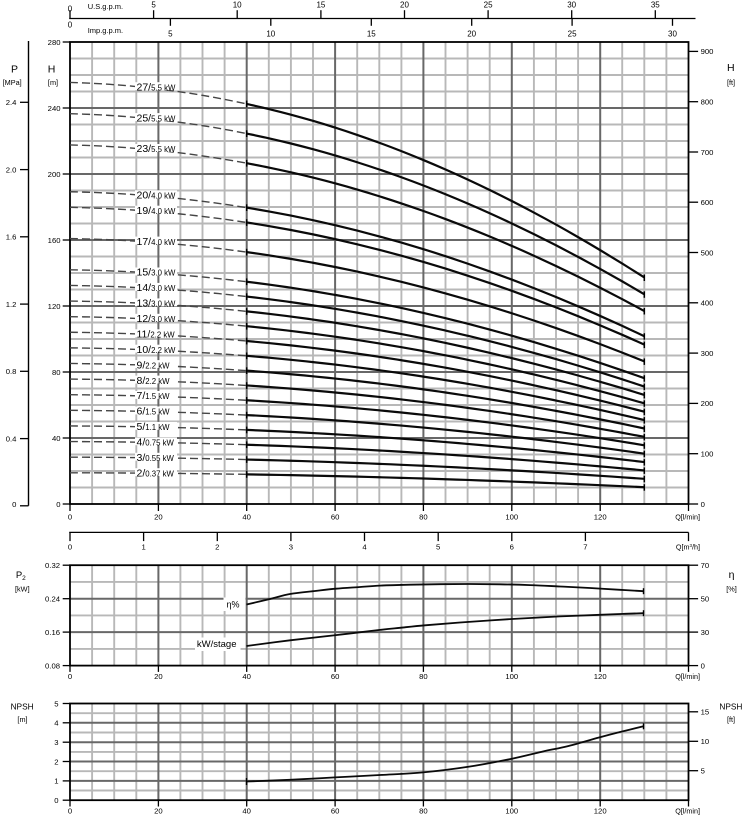 This screenshot has height=826, width=747. Describe the element at coordinates (12, 82) in the screenshot. I see `svg-text: [MPa]` at that location.